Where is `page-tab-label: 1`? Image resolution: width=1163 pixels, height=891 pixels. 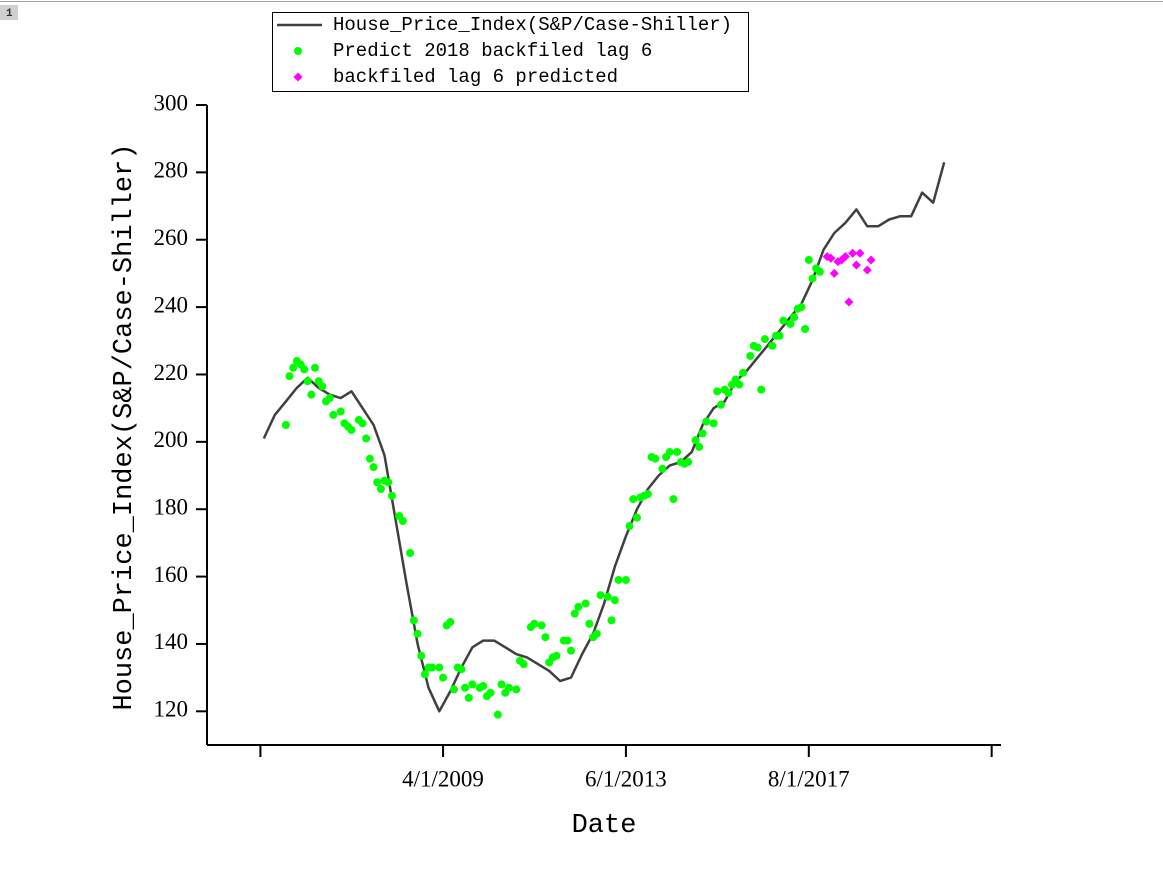 page-tab-label: 1 is located at coordinates (9, 14).